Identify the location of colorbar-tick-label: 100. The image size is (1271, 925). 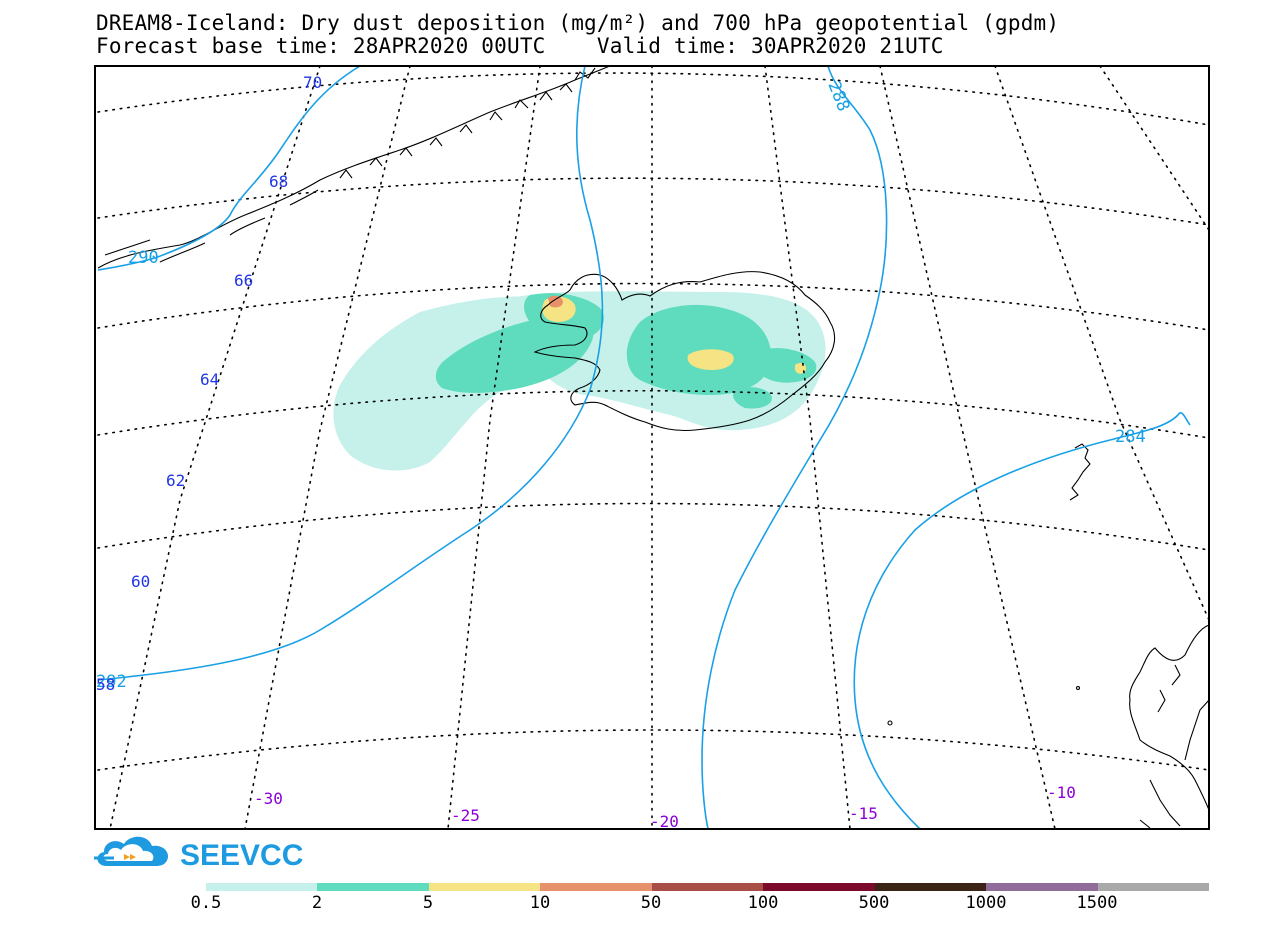
(763, 903).